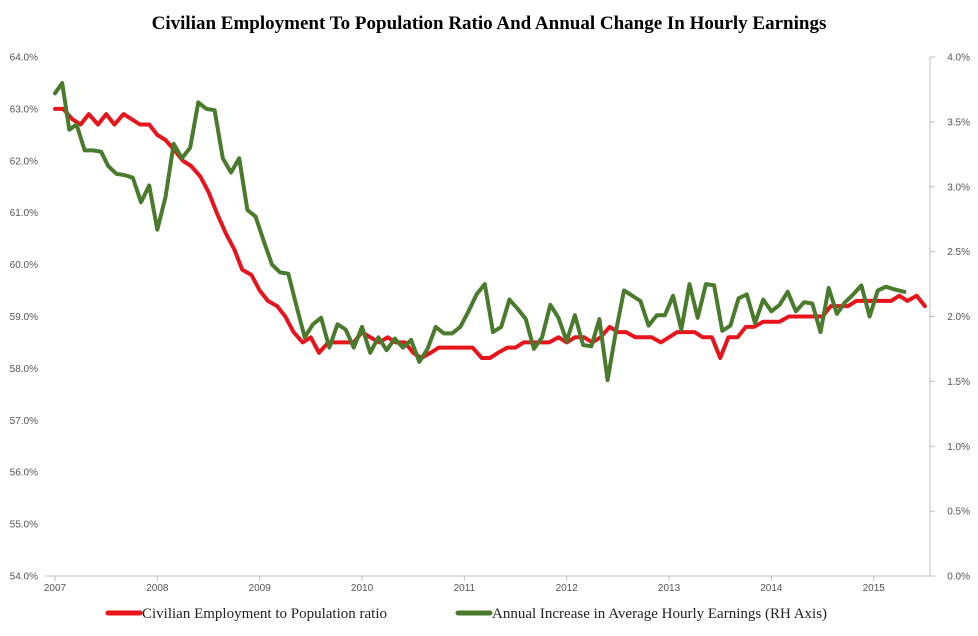 This screenshot has width=978, height=636. What do you see at coordinates (24, 369) in the screenshot?
I see `y-left-tick-label: 58.0%` at bounding box center [24, 369].